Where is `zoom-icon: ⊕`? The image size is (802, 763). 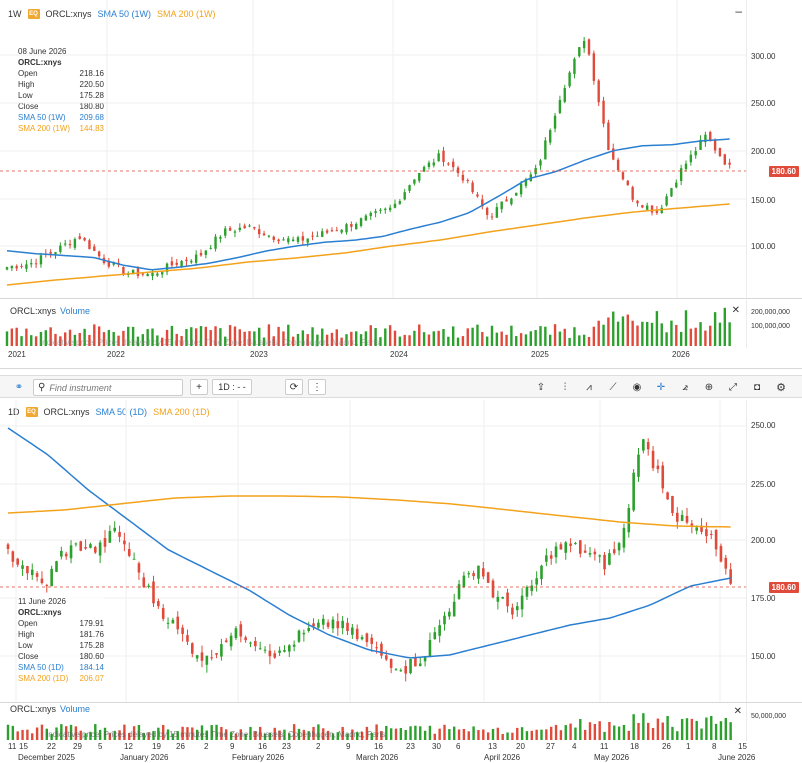 zoom-icon: ⊕ is located at coordinates (709, 387).